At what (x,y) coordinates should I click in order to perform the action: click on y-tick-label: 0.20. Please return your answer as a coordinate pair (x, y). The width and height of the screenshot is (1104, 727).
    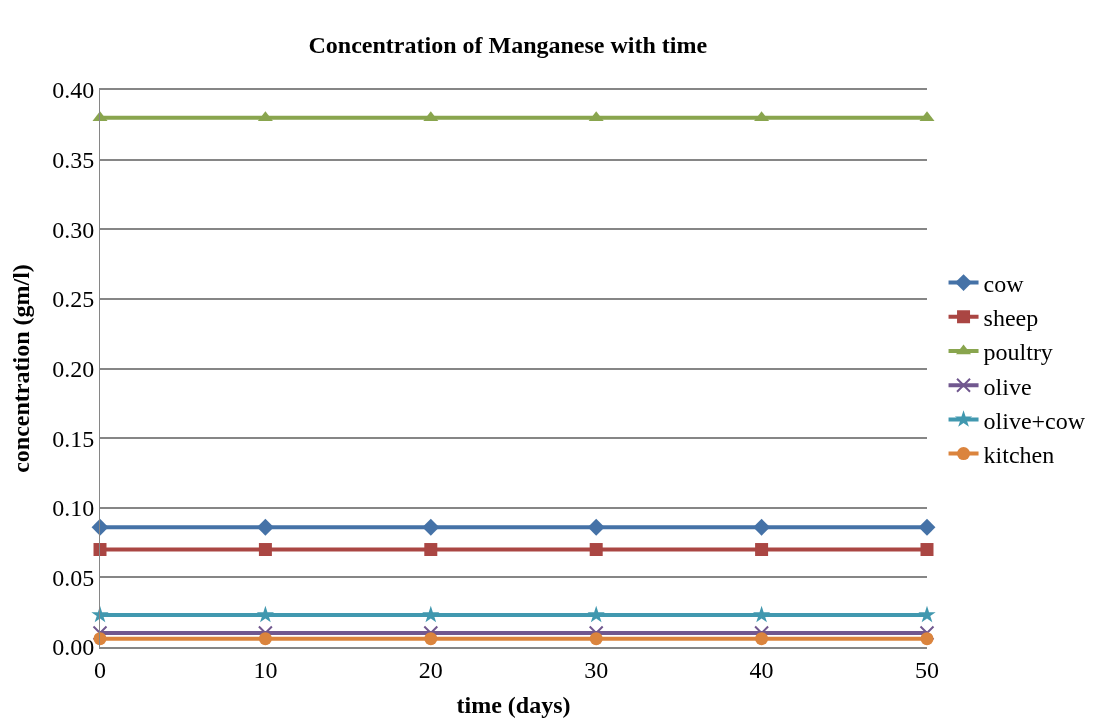
    Looking at the image, I should click on (73, 368).